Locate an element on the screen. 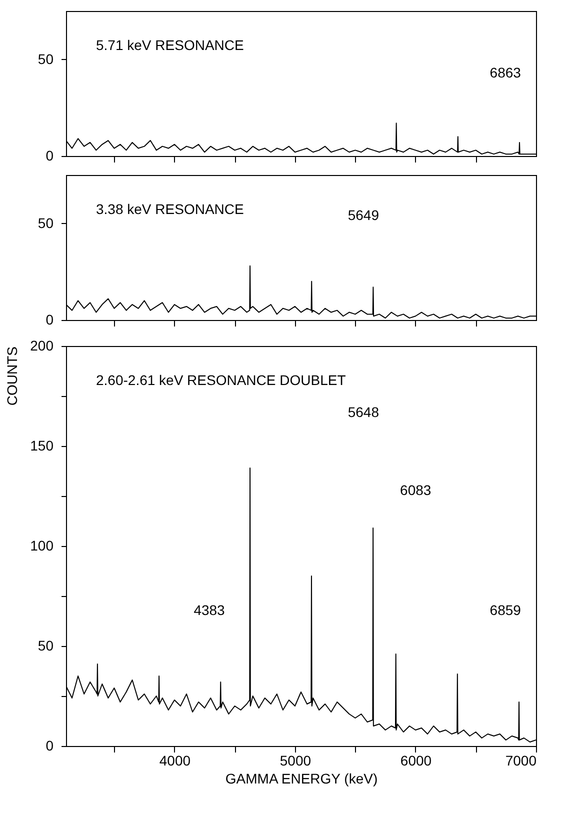 The width and height of the screenshot is (573, 816). x-tick-label: 7000 is located at coordinates (521, 760).